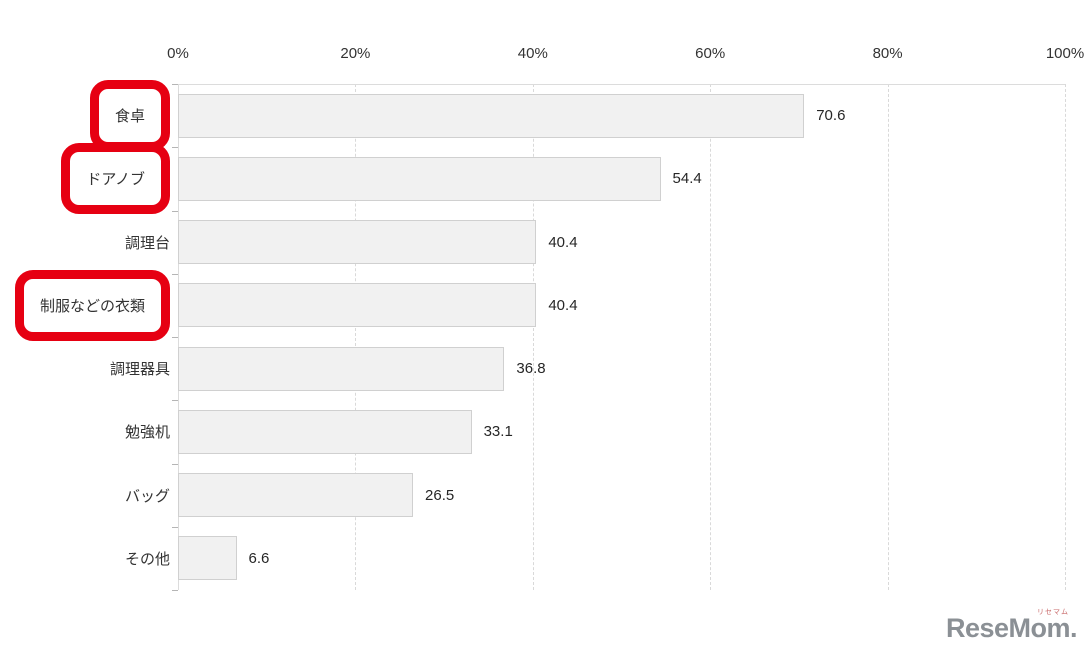 Image resolution: width=1089 pixels, height=652 pixels. I want to click on category-label-cell: その他, so click(89, 558).